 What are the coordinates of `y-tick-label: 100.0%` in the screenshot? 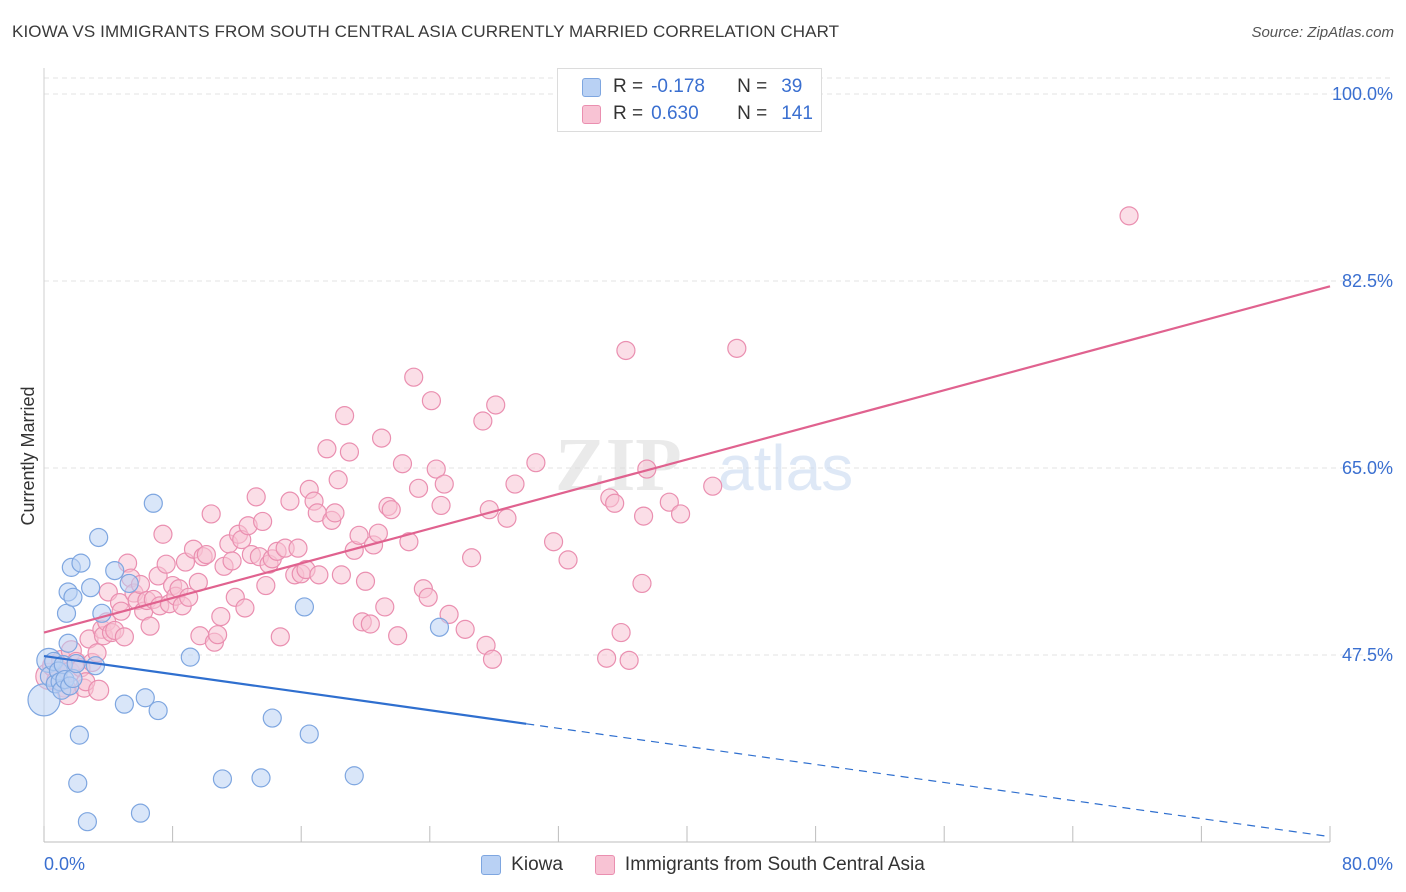 It's located at (1362, 94).